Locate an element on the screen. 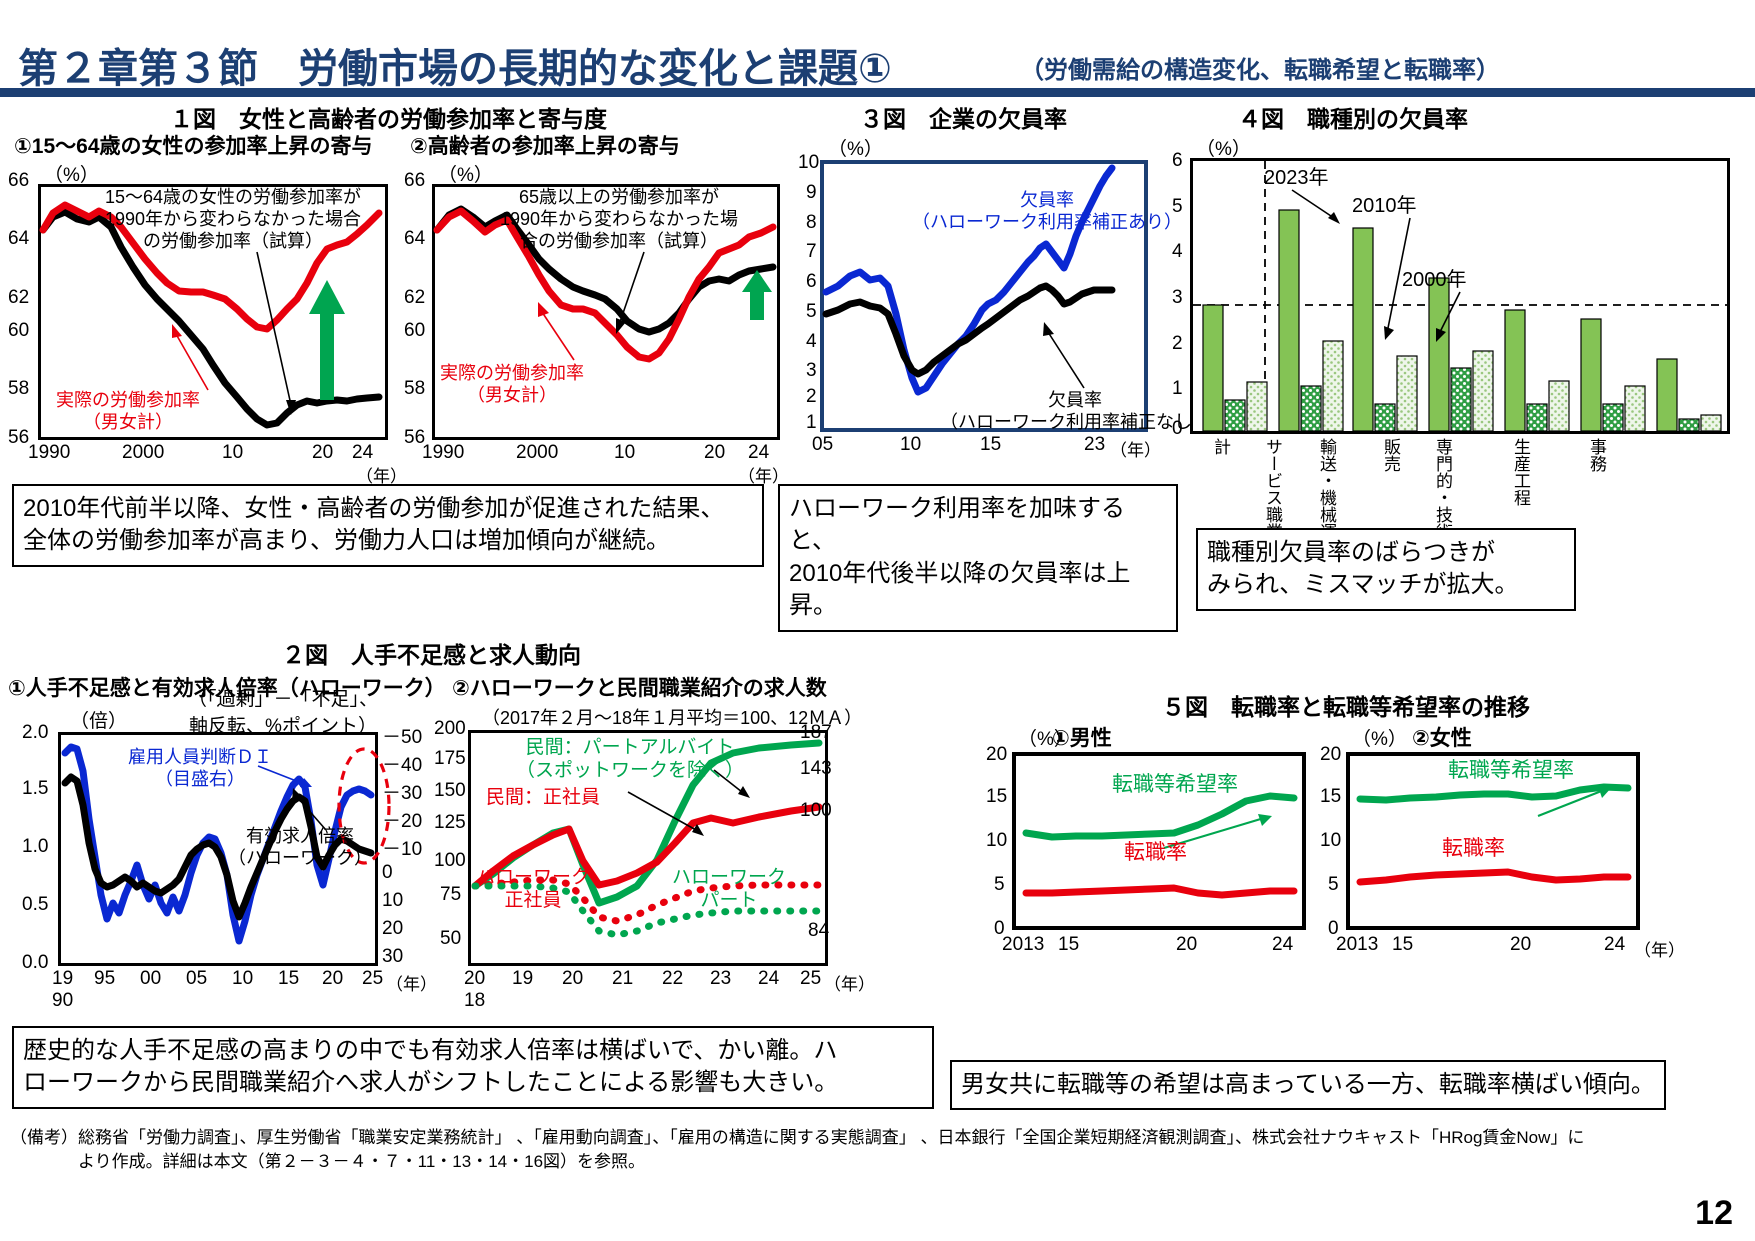 This screenshot has width=1755, height=1241. fig2-panel2-plot is located at coordinates (648, 848).